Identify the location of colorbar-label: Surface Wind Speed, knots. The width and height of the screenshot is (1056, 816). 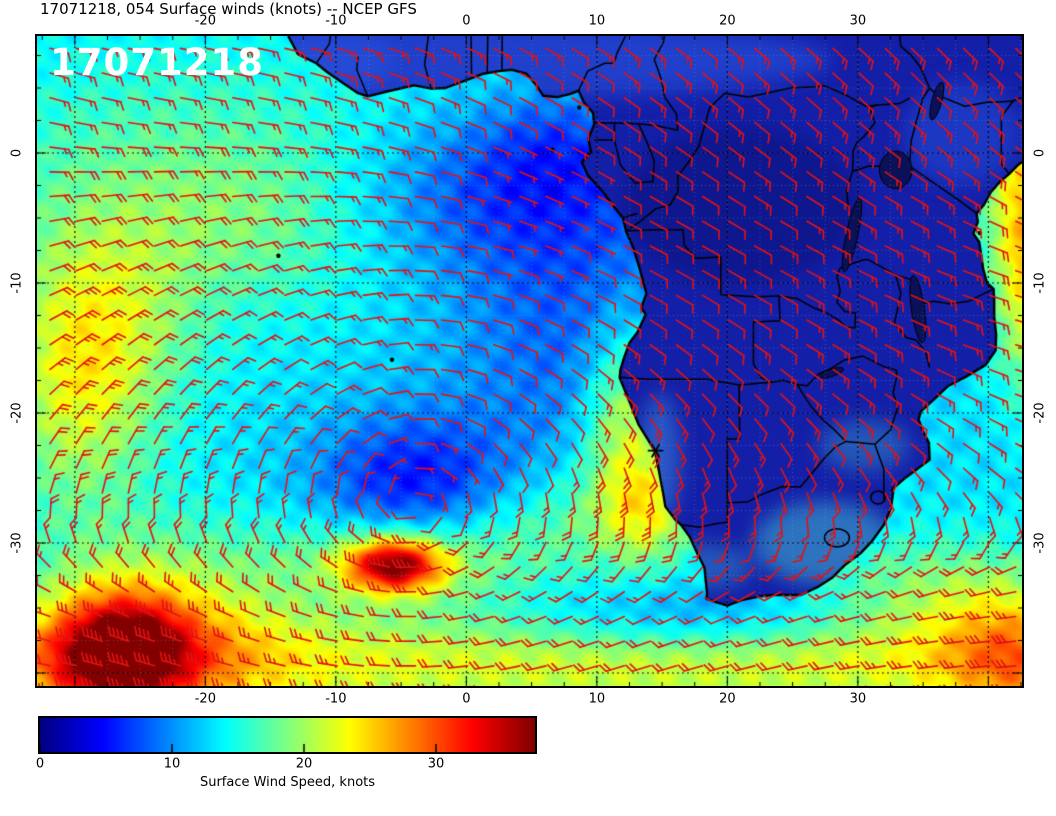
(287, 782).